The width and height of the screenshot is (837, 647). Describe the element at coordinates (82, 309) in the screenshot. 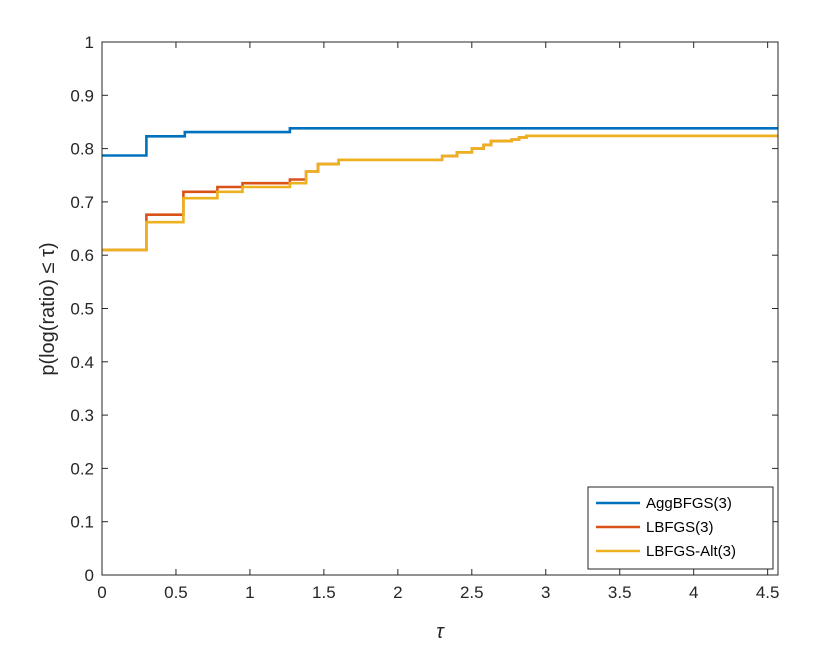

I see `y-tick-label: 0.5` at that location.